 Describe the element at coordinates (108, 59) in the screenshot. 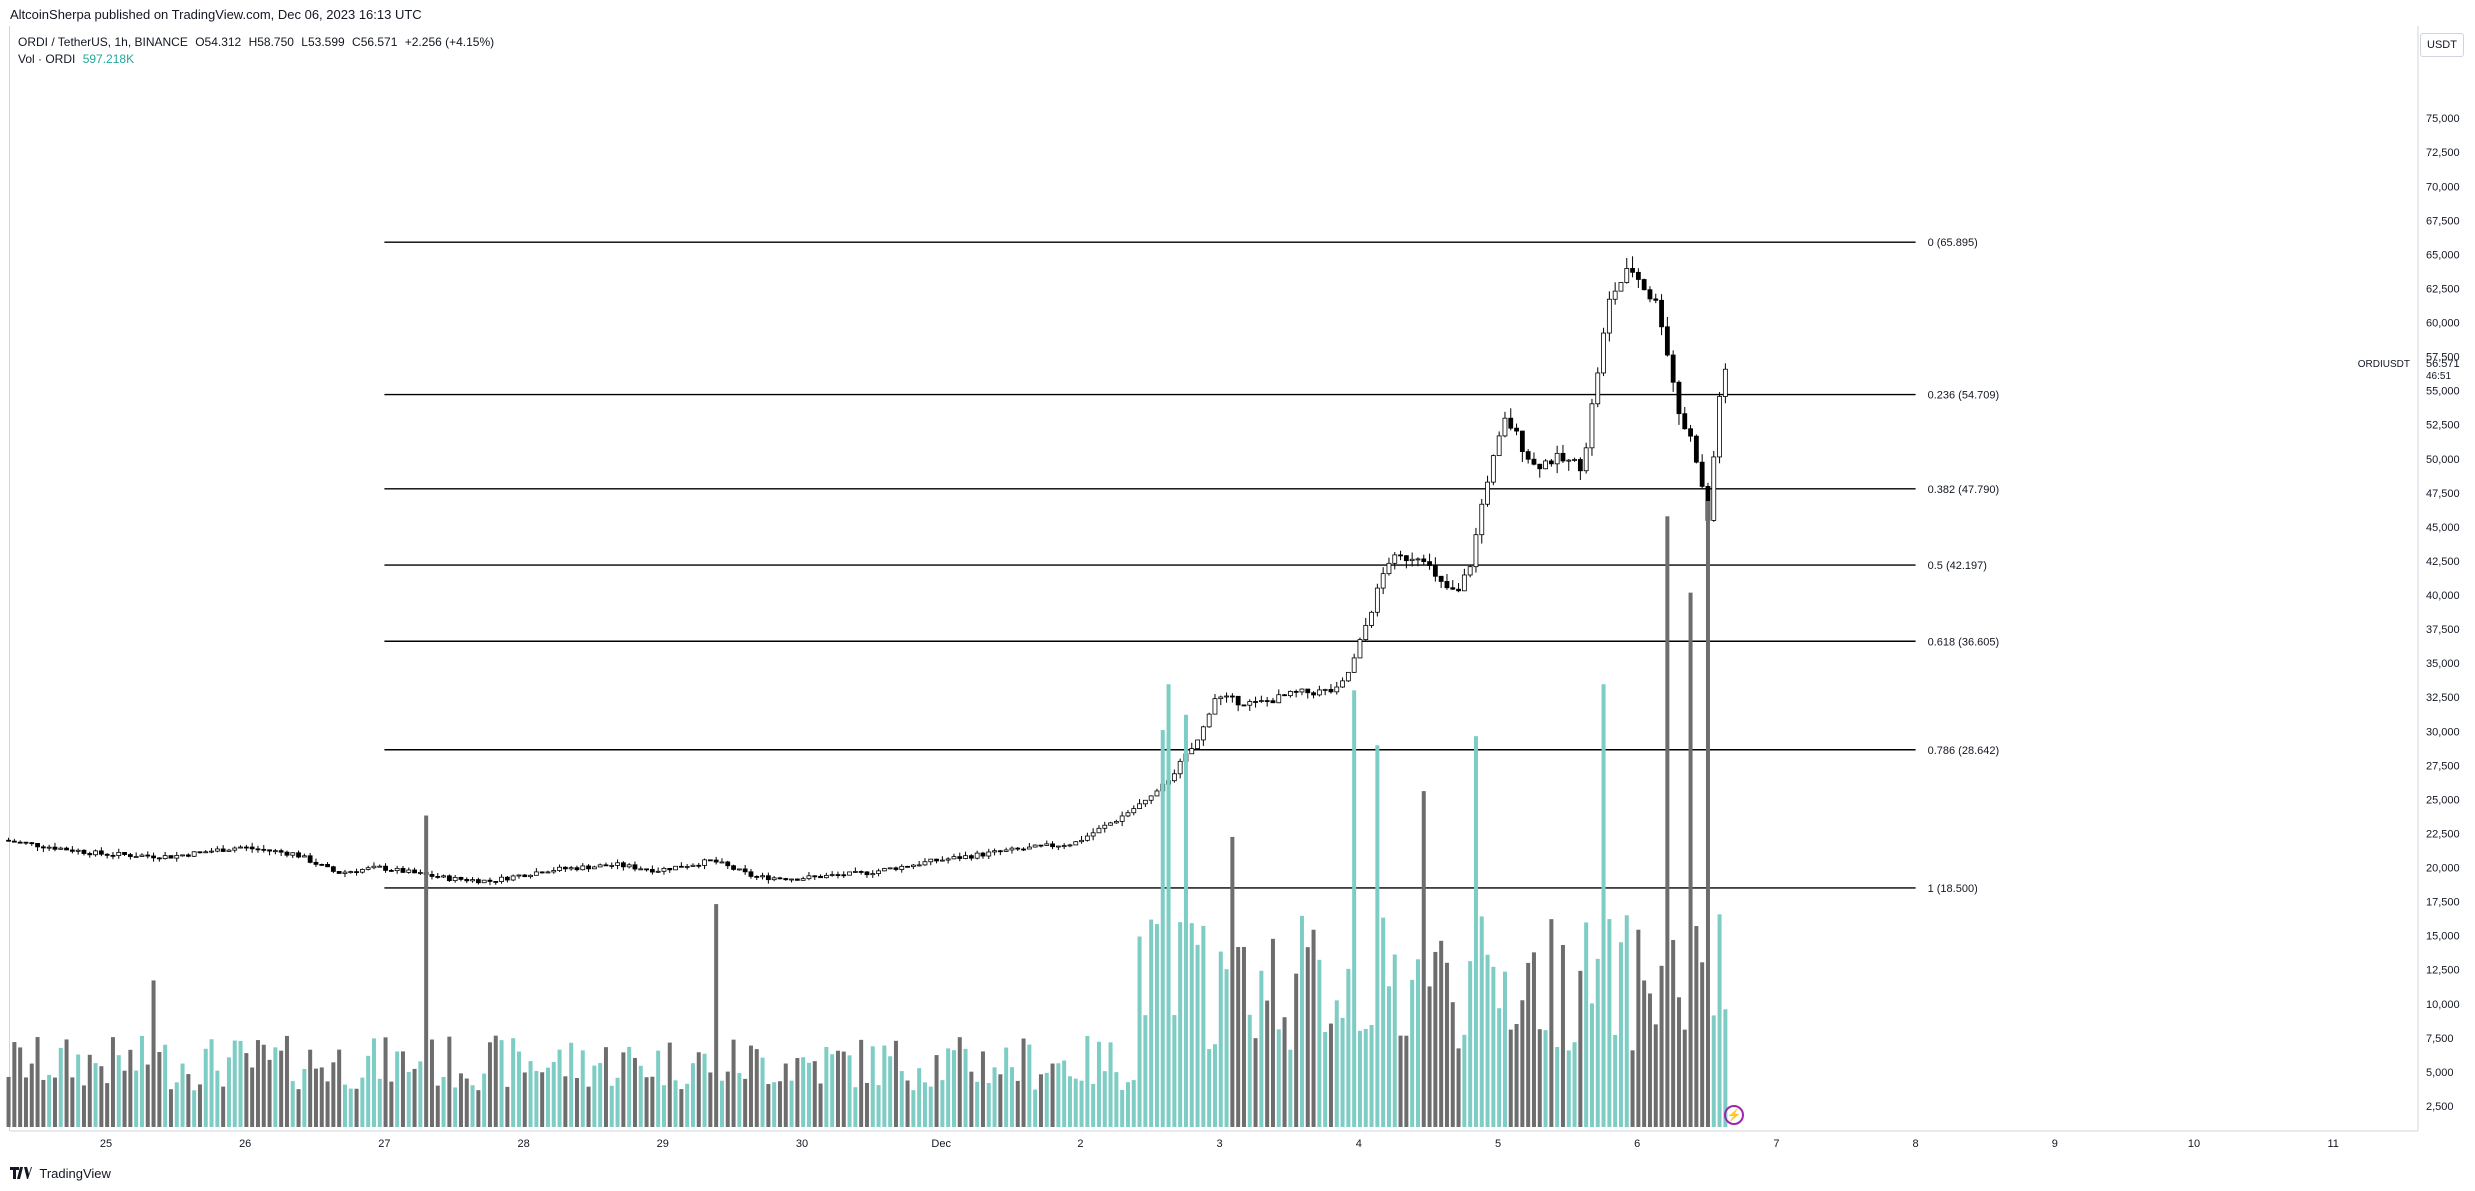

I see `legend-volume-value: 597.218K` at that location.